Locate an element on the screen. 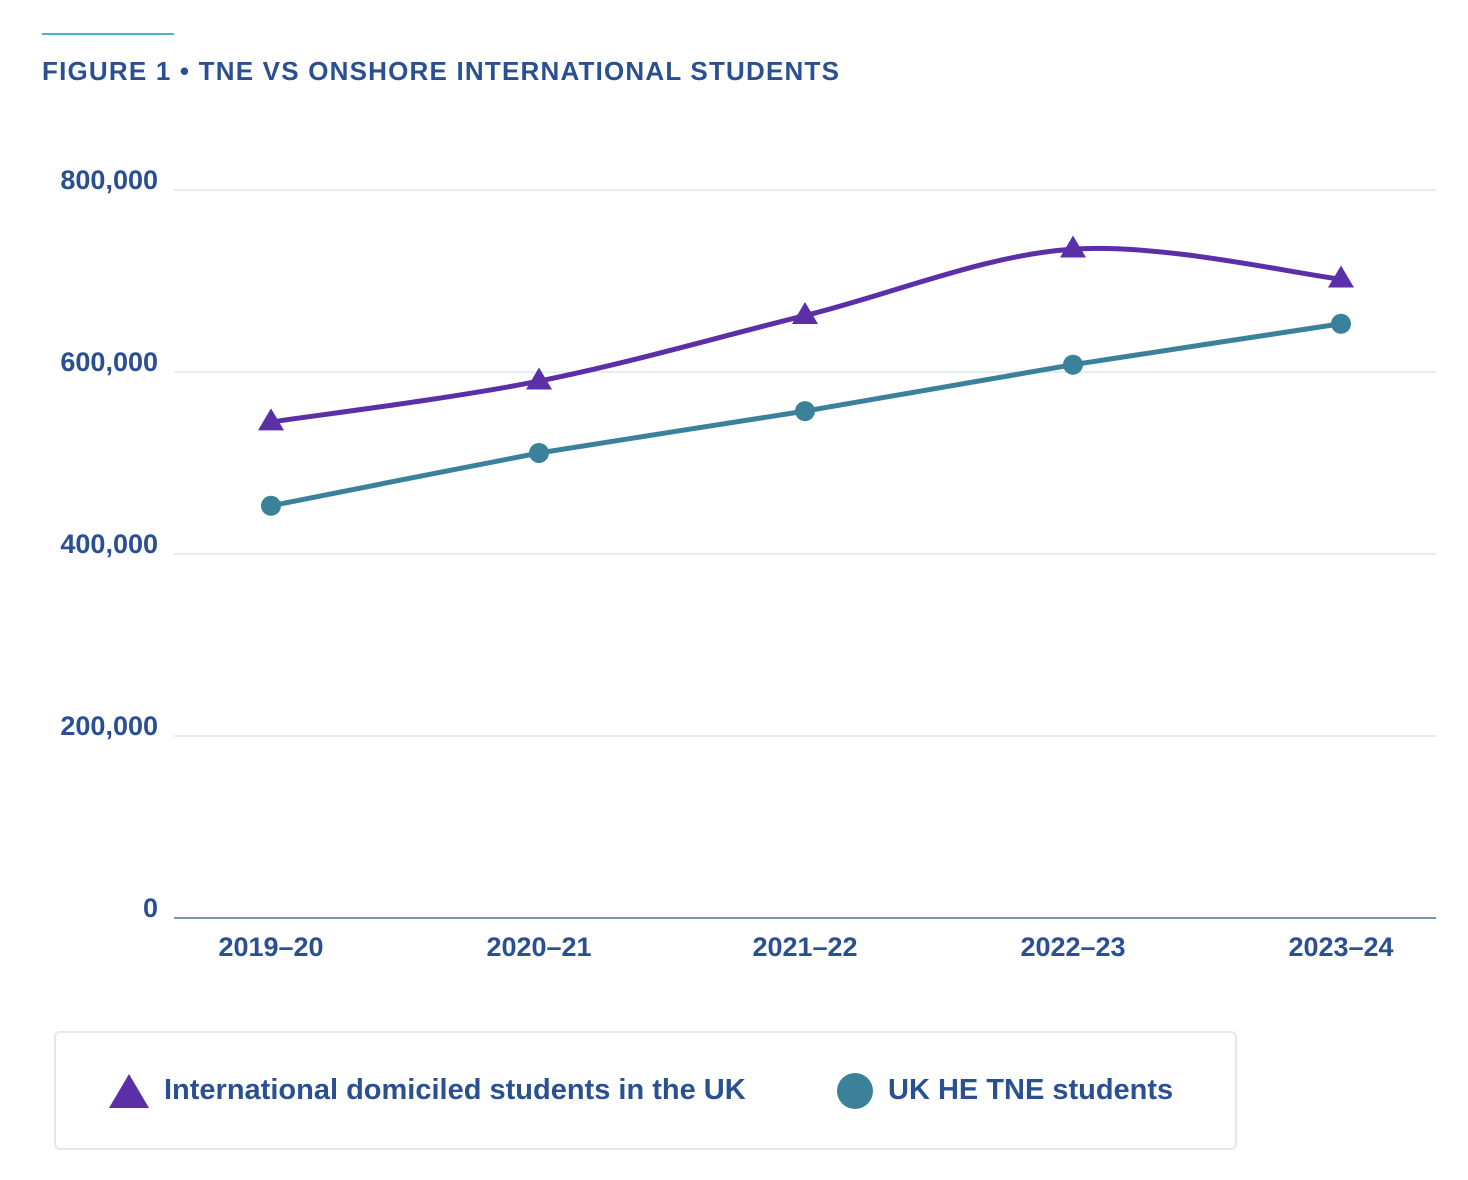 The image size is (1468, 1180). legend-label-tne: UK HE TNE students is located at coordinates (1031, 1090).